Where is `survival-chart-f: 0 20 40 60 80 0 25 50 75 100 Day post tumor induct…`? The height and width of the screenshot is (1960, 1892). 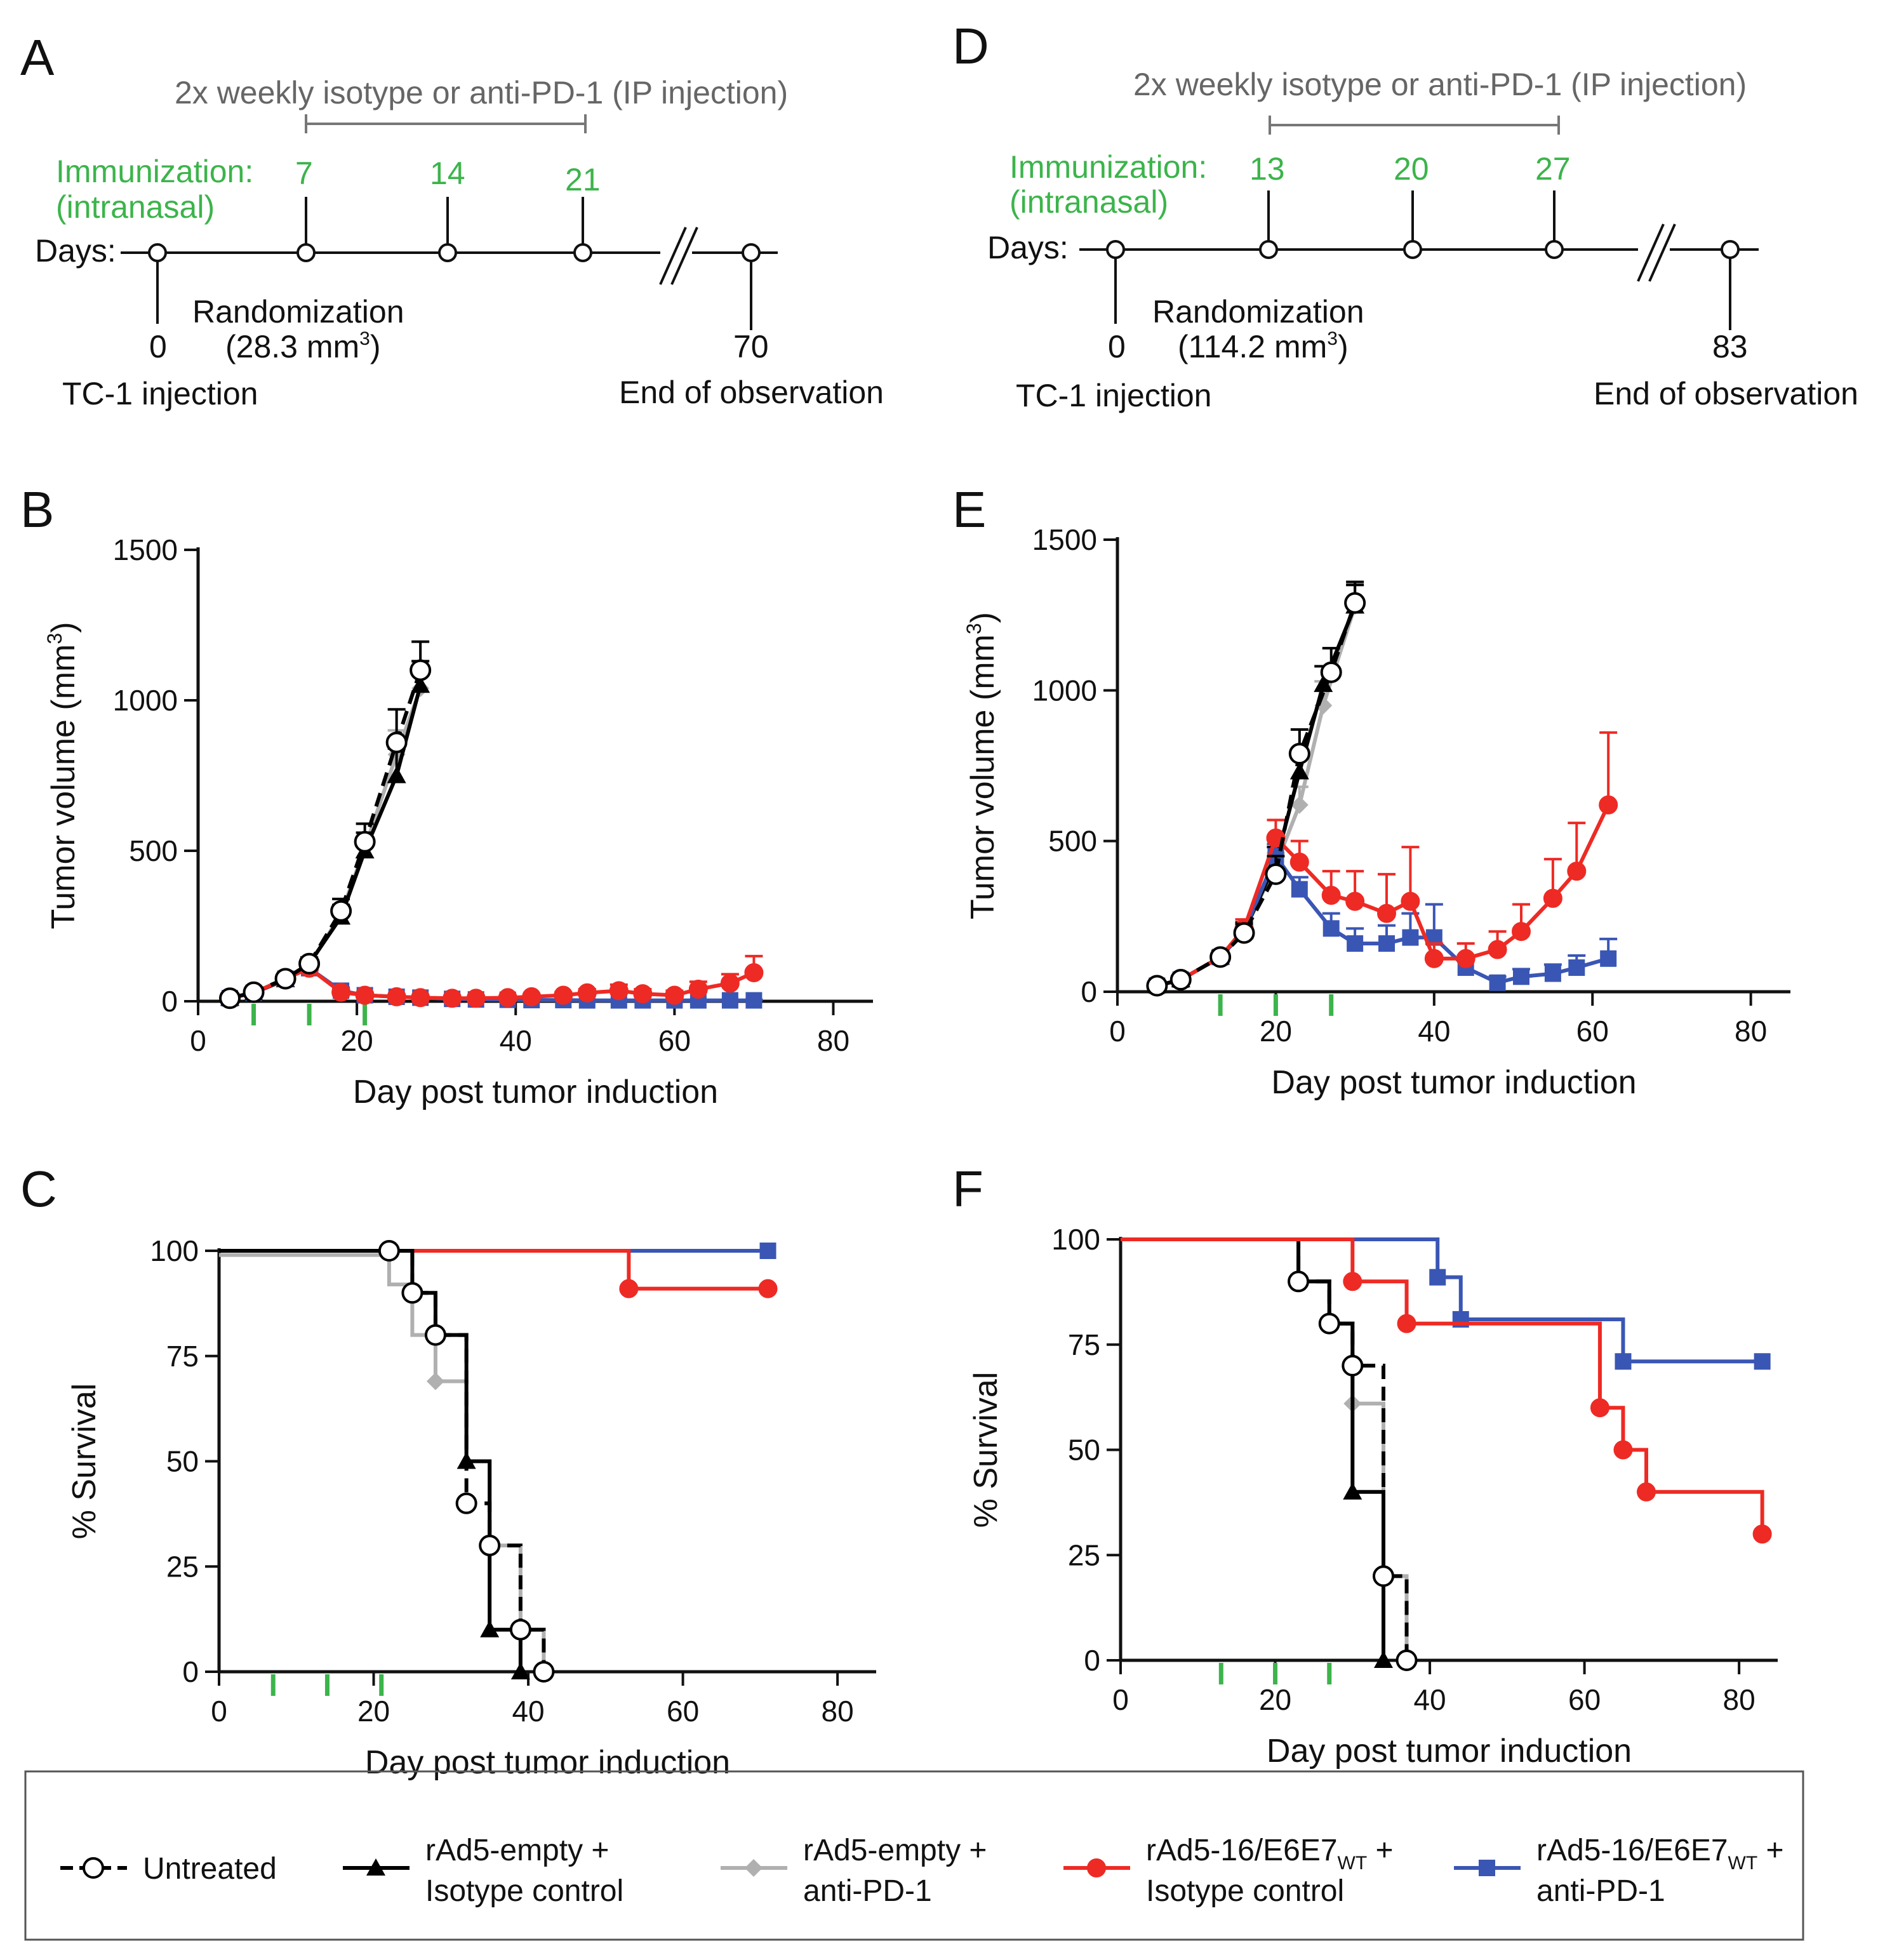 survival-chart-f: 0 20 40 60 80 0 25 50 75 100 Day post tumor induct… is located at coordinates (1373, 1496).